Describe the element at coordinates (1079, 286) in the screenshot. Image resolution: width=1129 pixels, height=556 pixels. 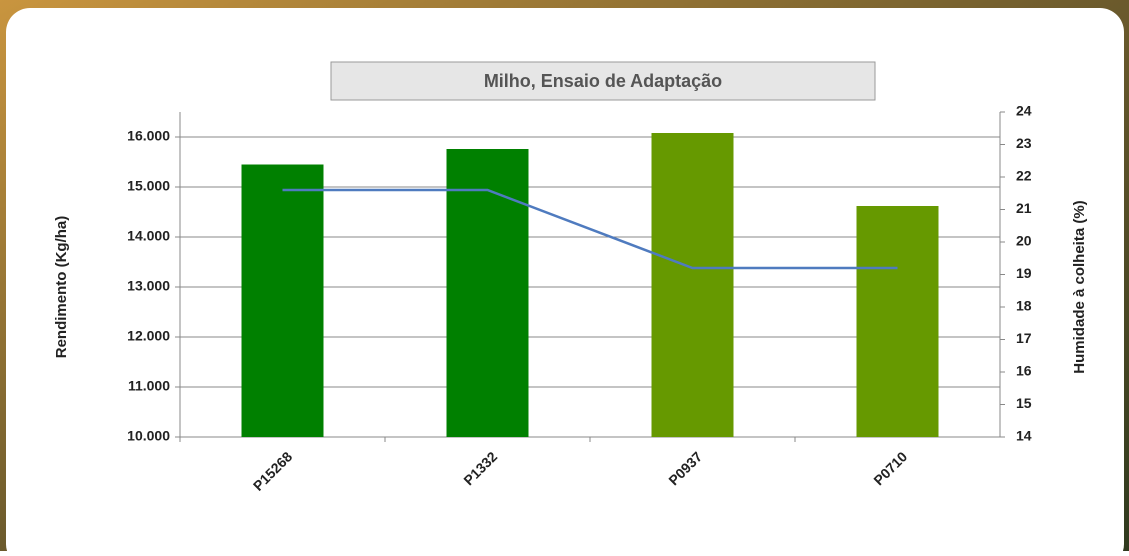
I see `y2-axis-label: Humidade à colheita (%)` at that location.